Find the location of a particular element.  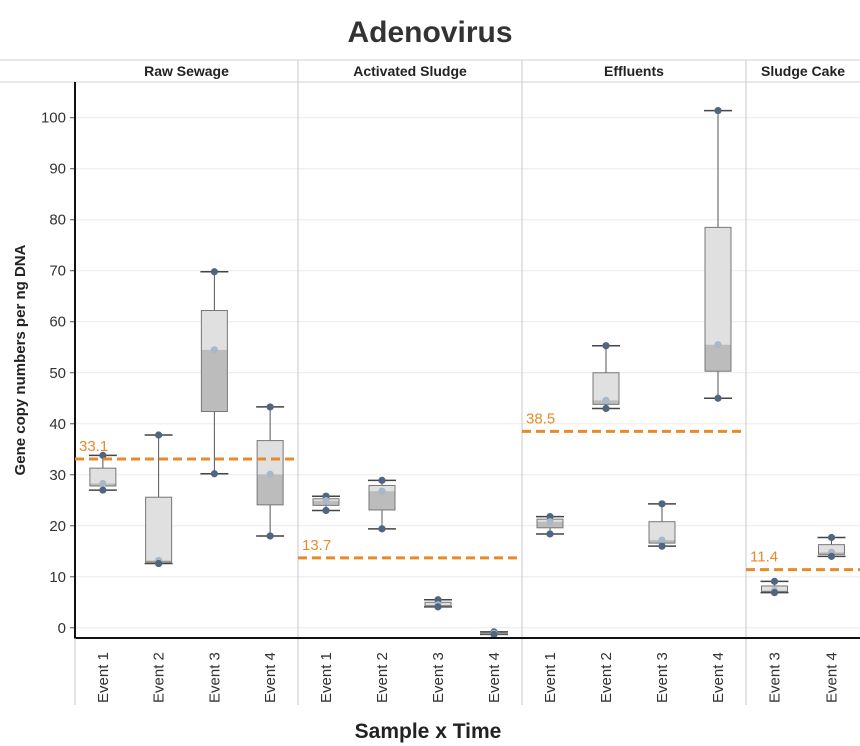

reference-label: 13.7 is located at coordinates (316, 545).